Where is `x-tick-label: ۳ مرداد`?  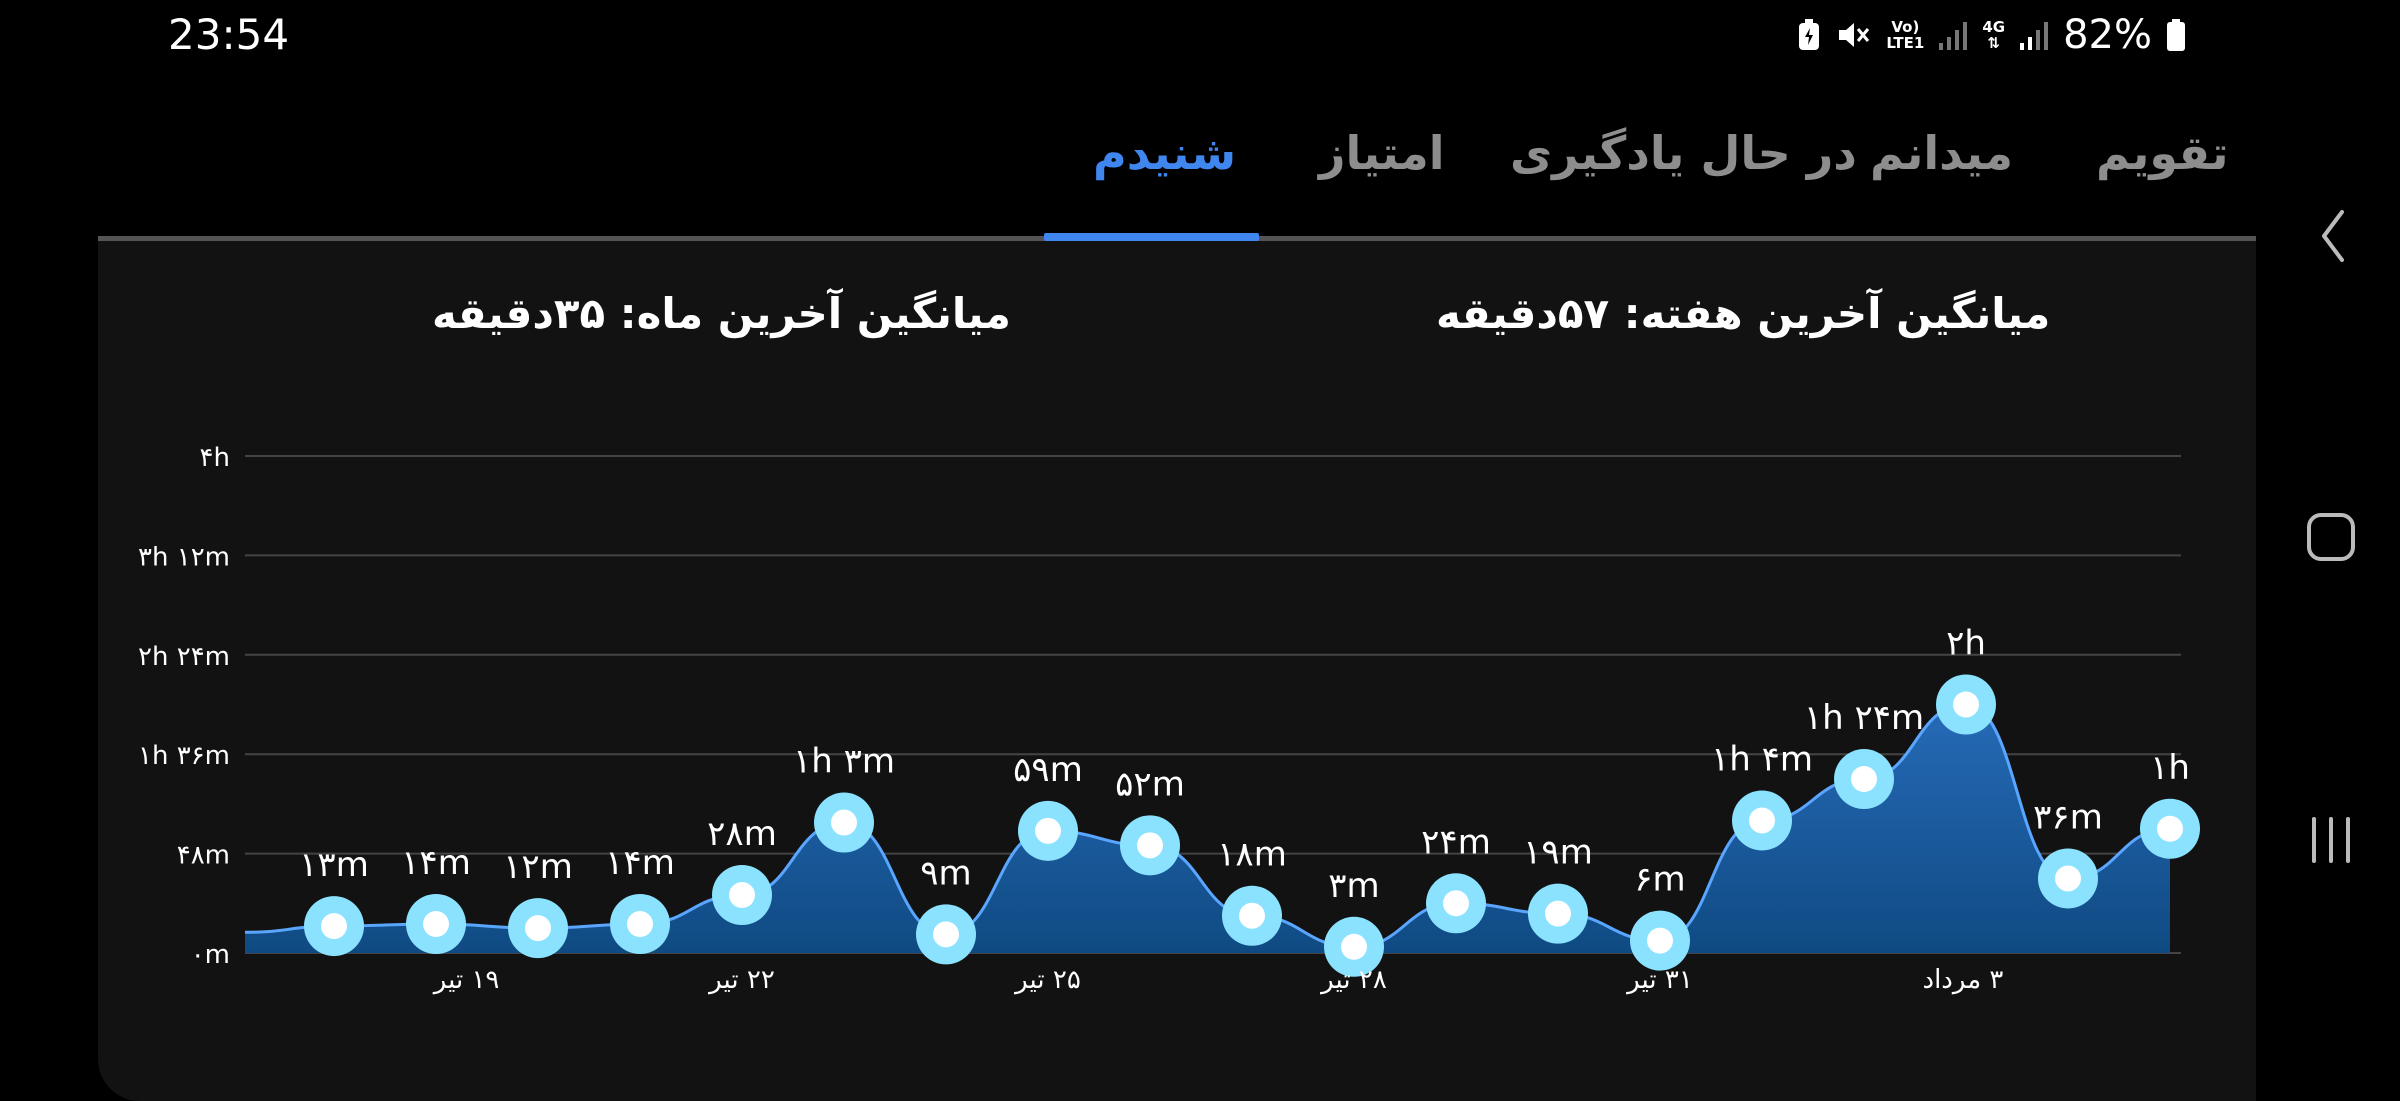 x-tick-label: ۳ مرداد is located at coordinates (1962, 980).